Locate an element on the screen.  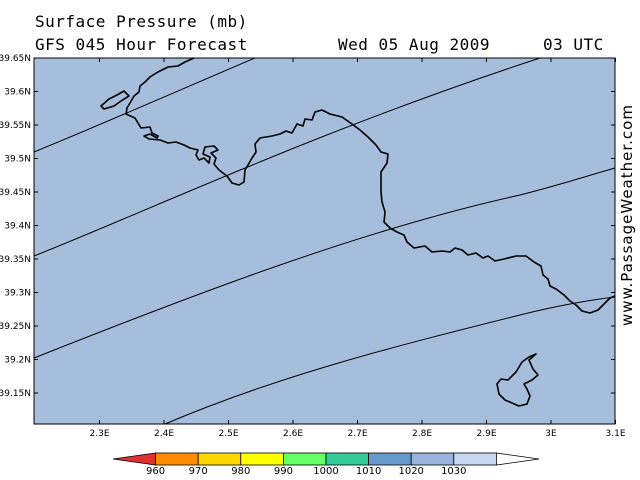
lon-tick-label: 3.1E is located at coordinates (616, 434).